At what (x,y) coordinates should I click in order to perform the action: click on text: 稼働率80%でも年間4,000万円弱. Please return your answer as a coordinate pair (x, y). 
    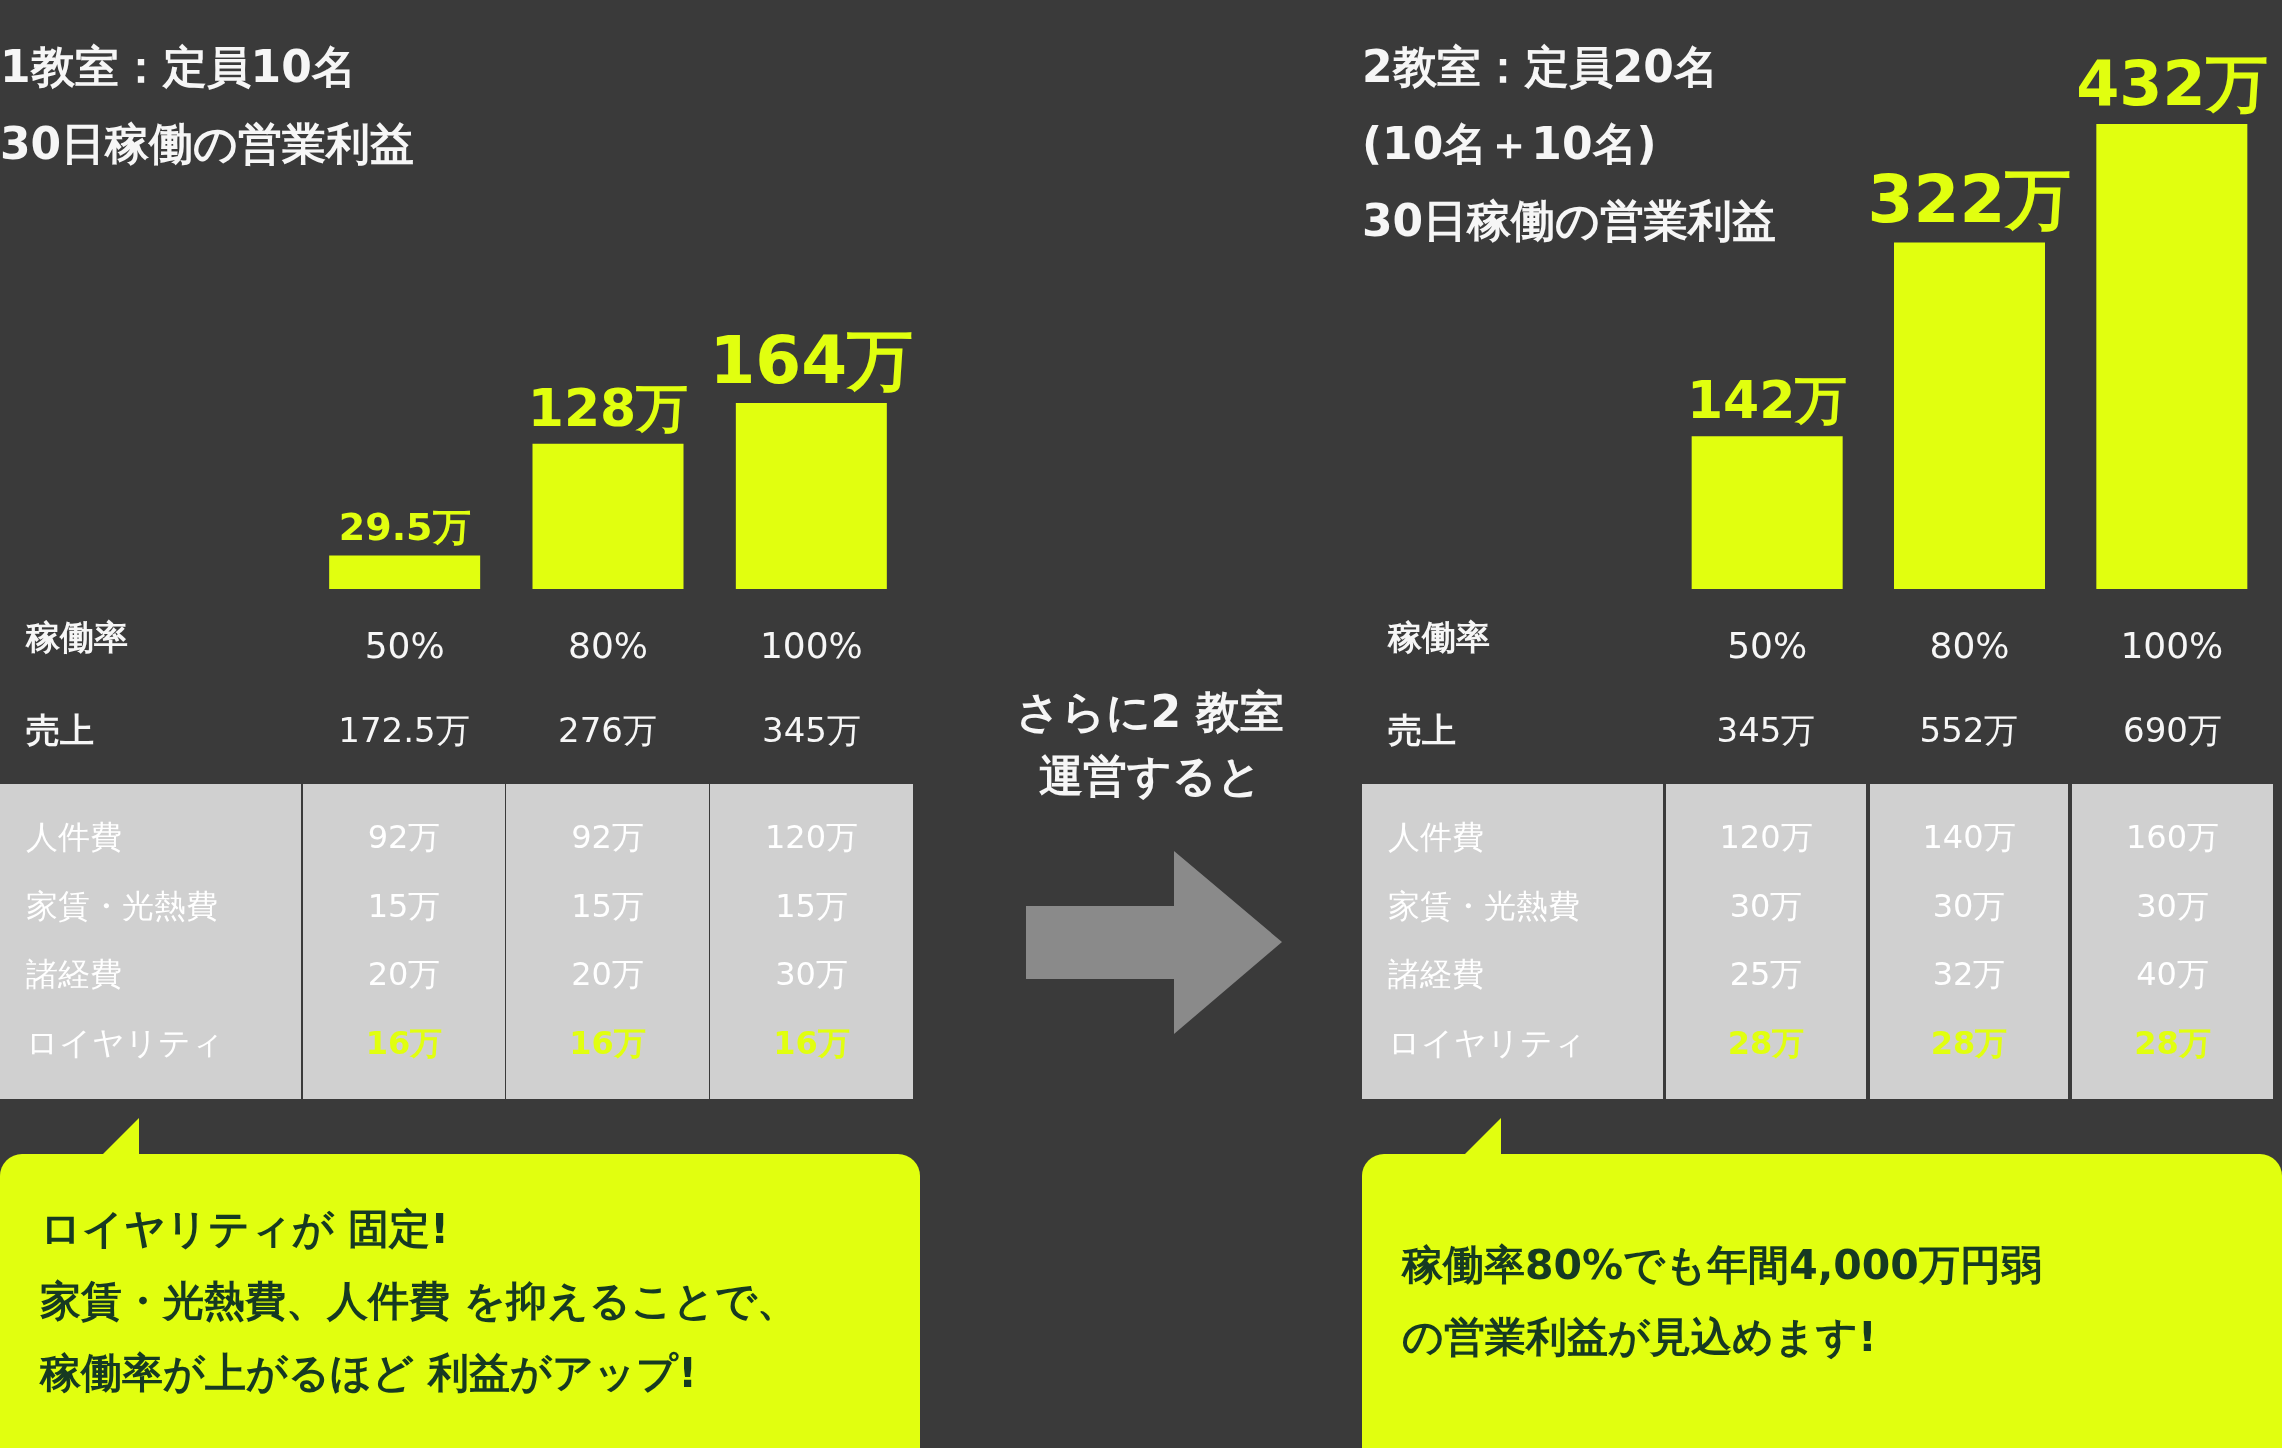
    Looking at the image, I should click on (1722, 1265).